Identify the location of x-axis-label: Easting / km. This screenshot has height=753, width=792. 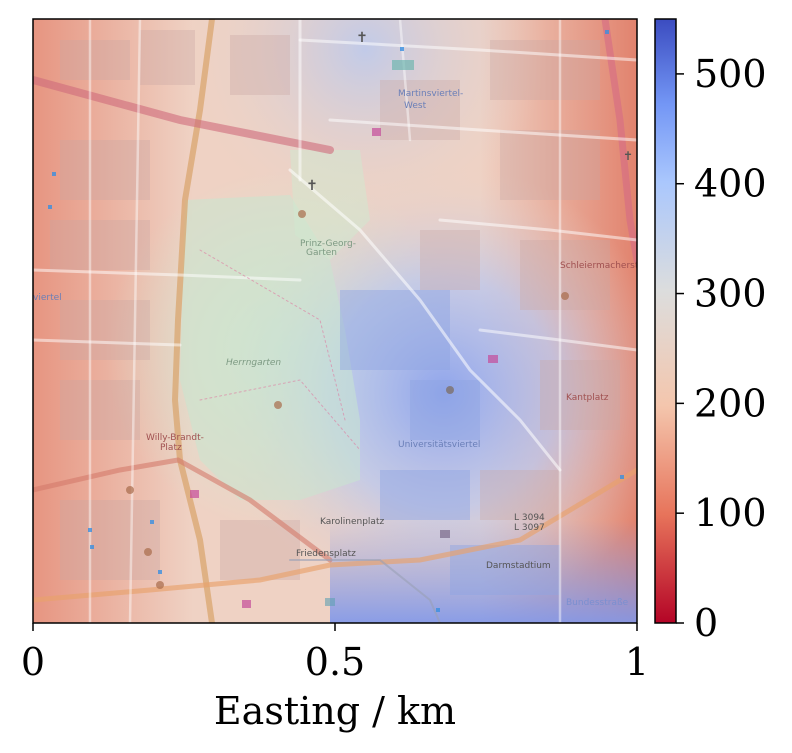
(335, 711).